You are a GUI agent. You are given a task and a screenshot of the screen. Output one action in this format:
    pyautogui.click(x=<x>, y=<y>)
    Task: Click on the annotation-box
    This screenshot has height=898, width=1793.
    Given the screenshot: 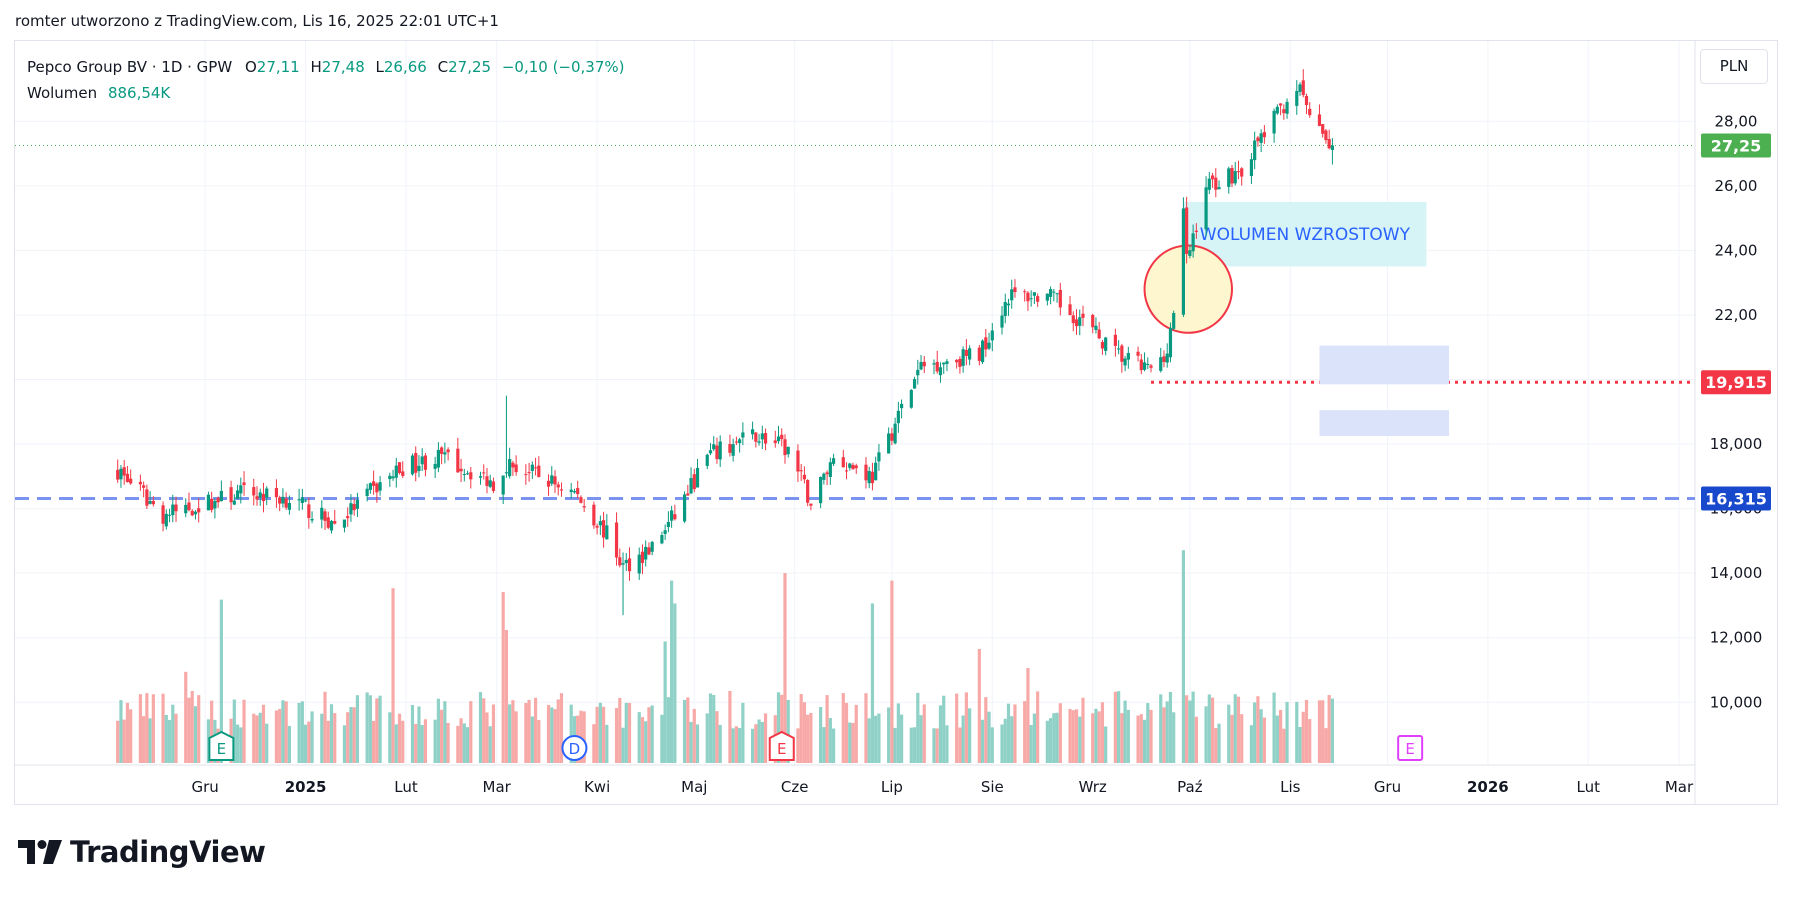 What is the action you would take?
    pyautogui.click(x=1305, y=234)
    